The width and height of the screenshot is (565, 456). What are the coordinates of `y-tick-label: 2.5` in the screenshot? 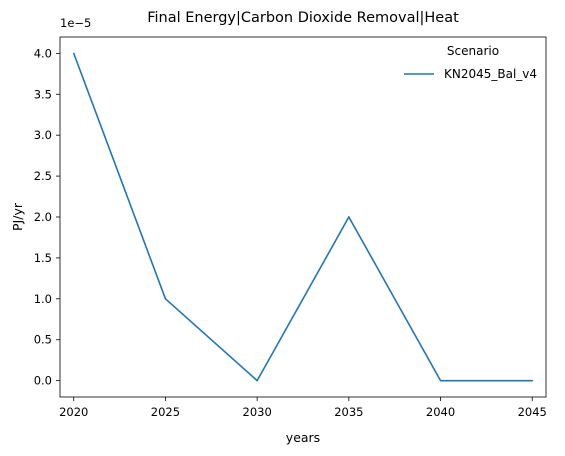 It's located at (43, 176).